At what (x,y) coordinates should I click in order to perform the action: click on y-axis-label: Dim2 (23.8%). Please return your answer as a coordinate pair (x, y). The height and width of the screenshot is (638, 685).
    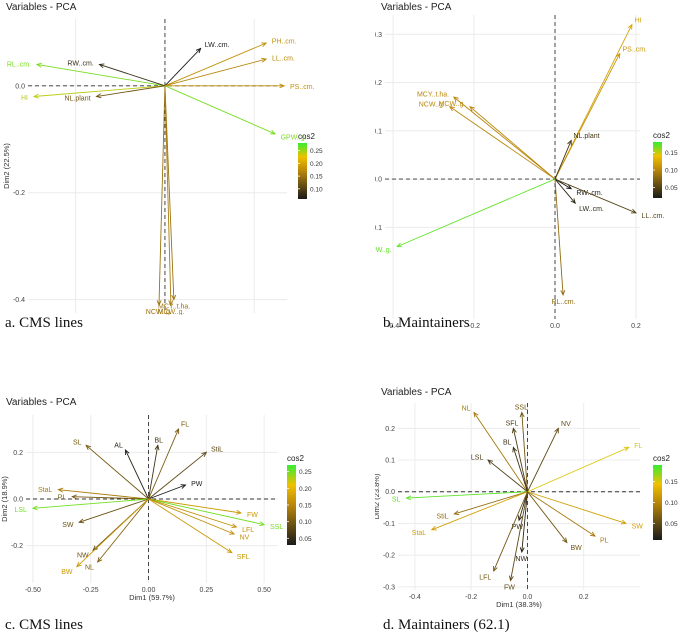
    Looking at the image, I should click on (378, 496).